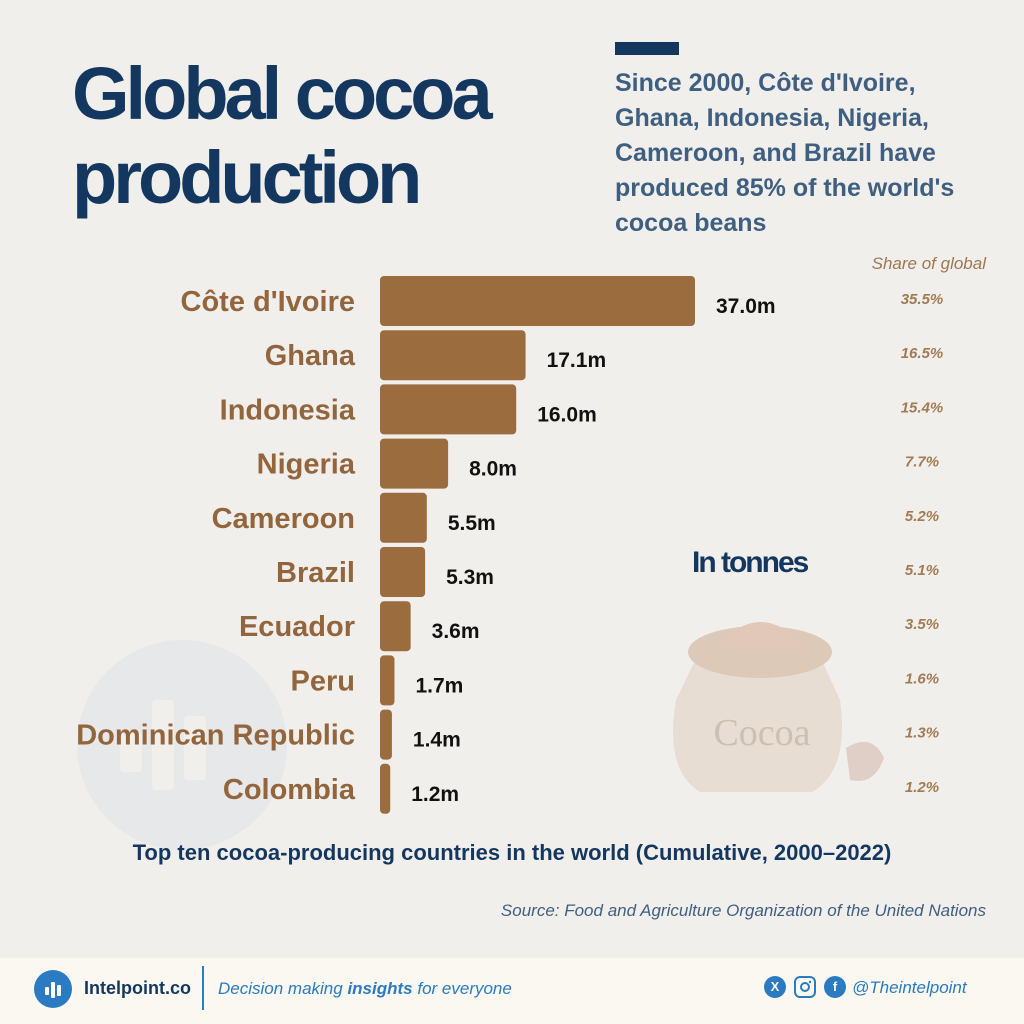 Image resolution: width=1024 pixels, height=1024 pixels. What do you see at coordinates (805, 987) in the screenshot?
I see `instagram-icon` at bounding box center [805, 987].